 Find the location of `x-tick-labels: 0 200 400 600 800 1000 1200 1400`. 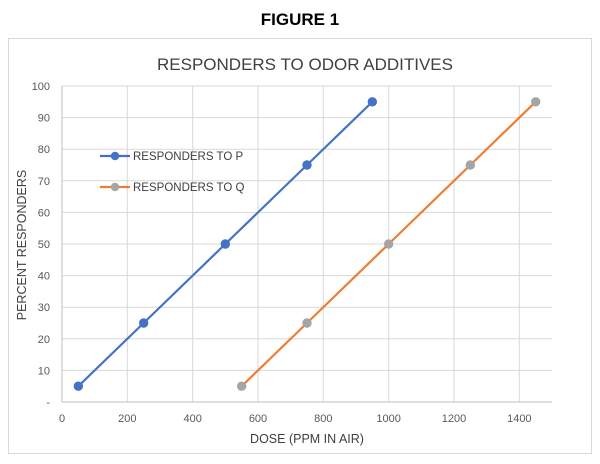

x-tick-labels: 0 200 400 600 800 1000 1200 1400 is located at coordinates (295, 419).